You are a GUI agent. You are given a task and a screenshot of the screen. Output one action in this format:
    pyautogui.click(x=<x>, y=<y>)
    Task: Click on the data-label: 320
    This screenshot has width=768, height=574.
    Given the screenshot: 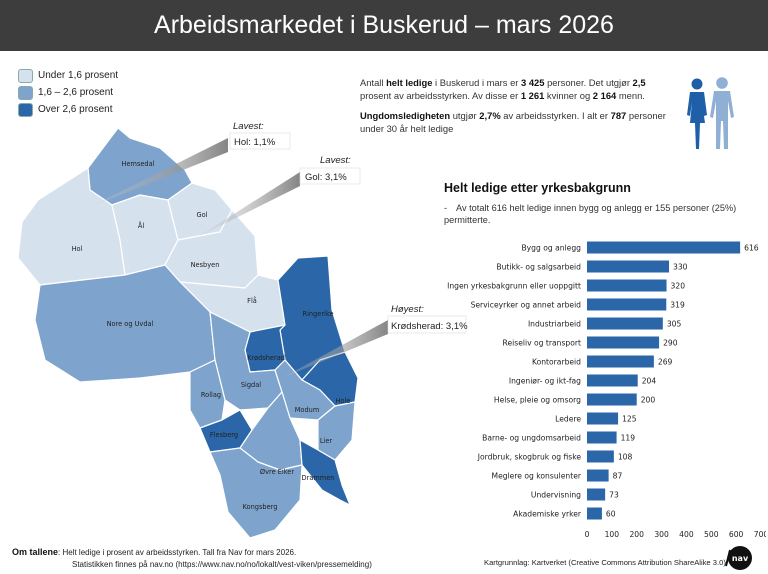 What is the action you would take?
    pyautogui.click(x=678, y=286)
    